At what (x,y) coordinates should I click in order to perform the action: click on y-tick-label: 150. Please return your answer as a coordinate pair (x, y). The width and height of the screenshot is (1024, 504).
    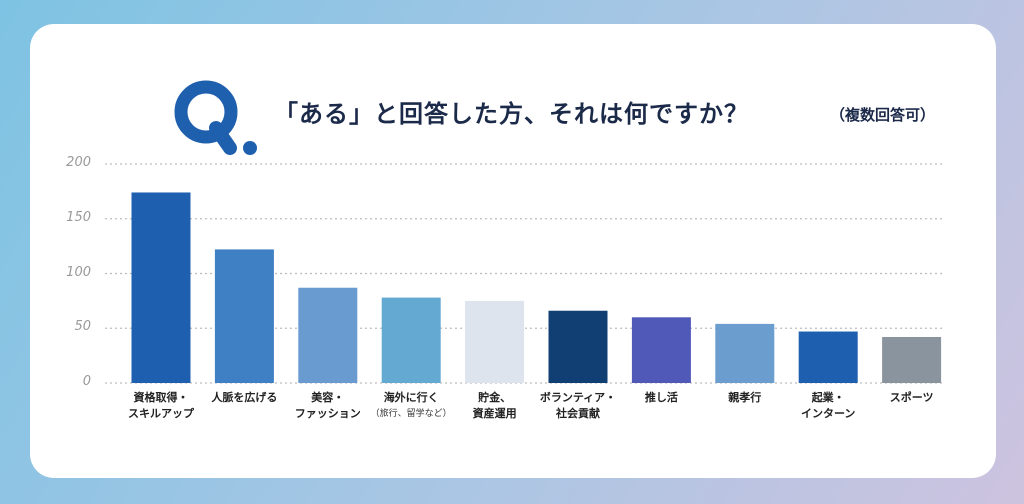
    Looking at the image, I should click on (78, 217).